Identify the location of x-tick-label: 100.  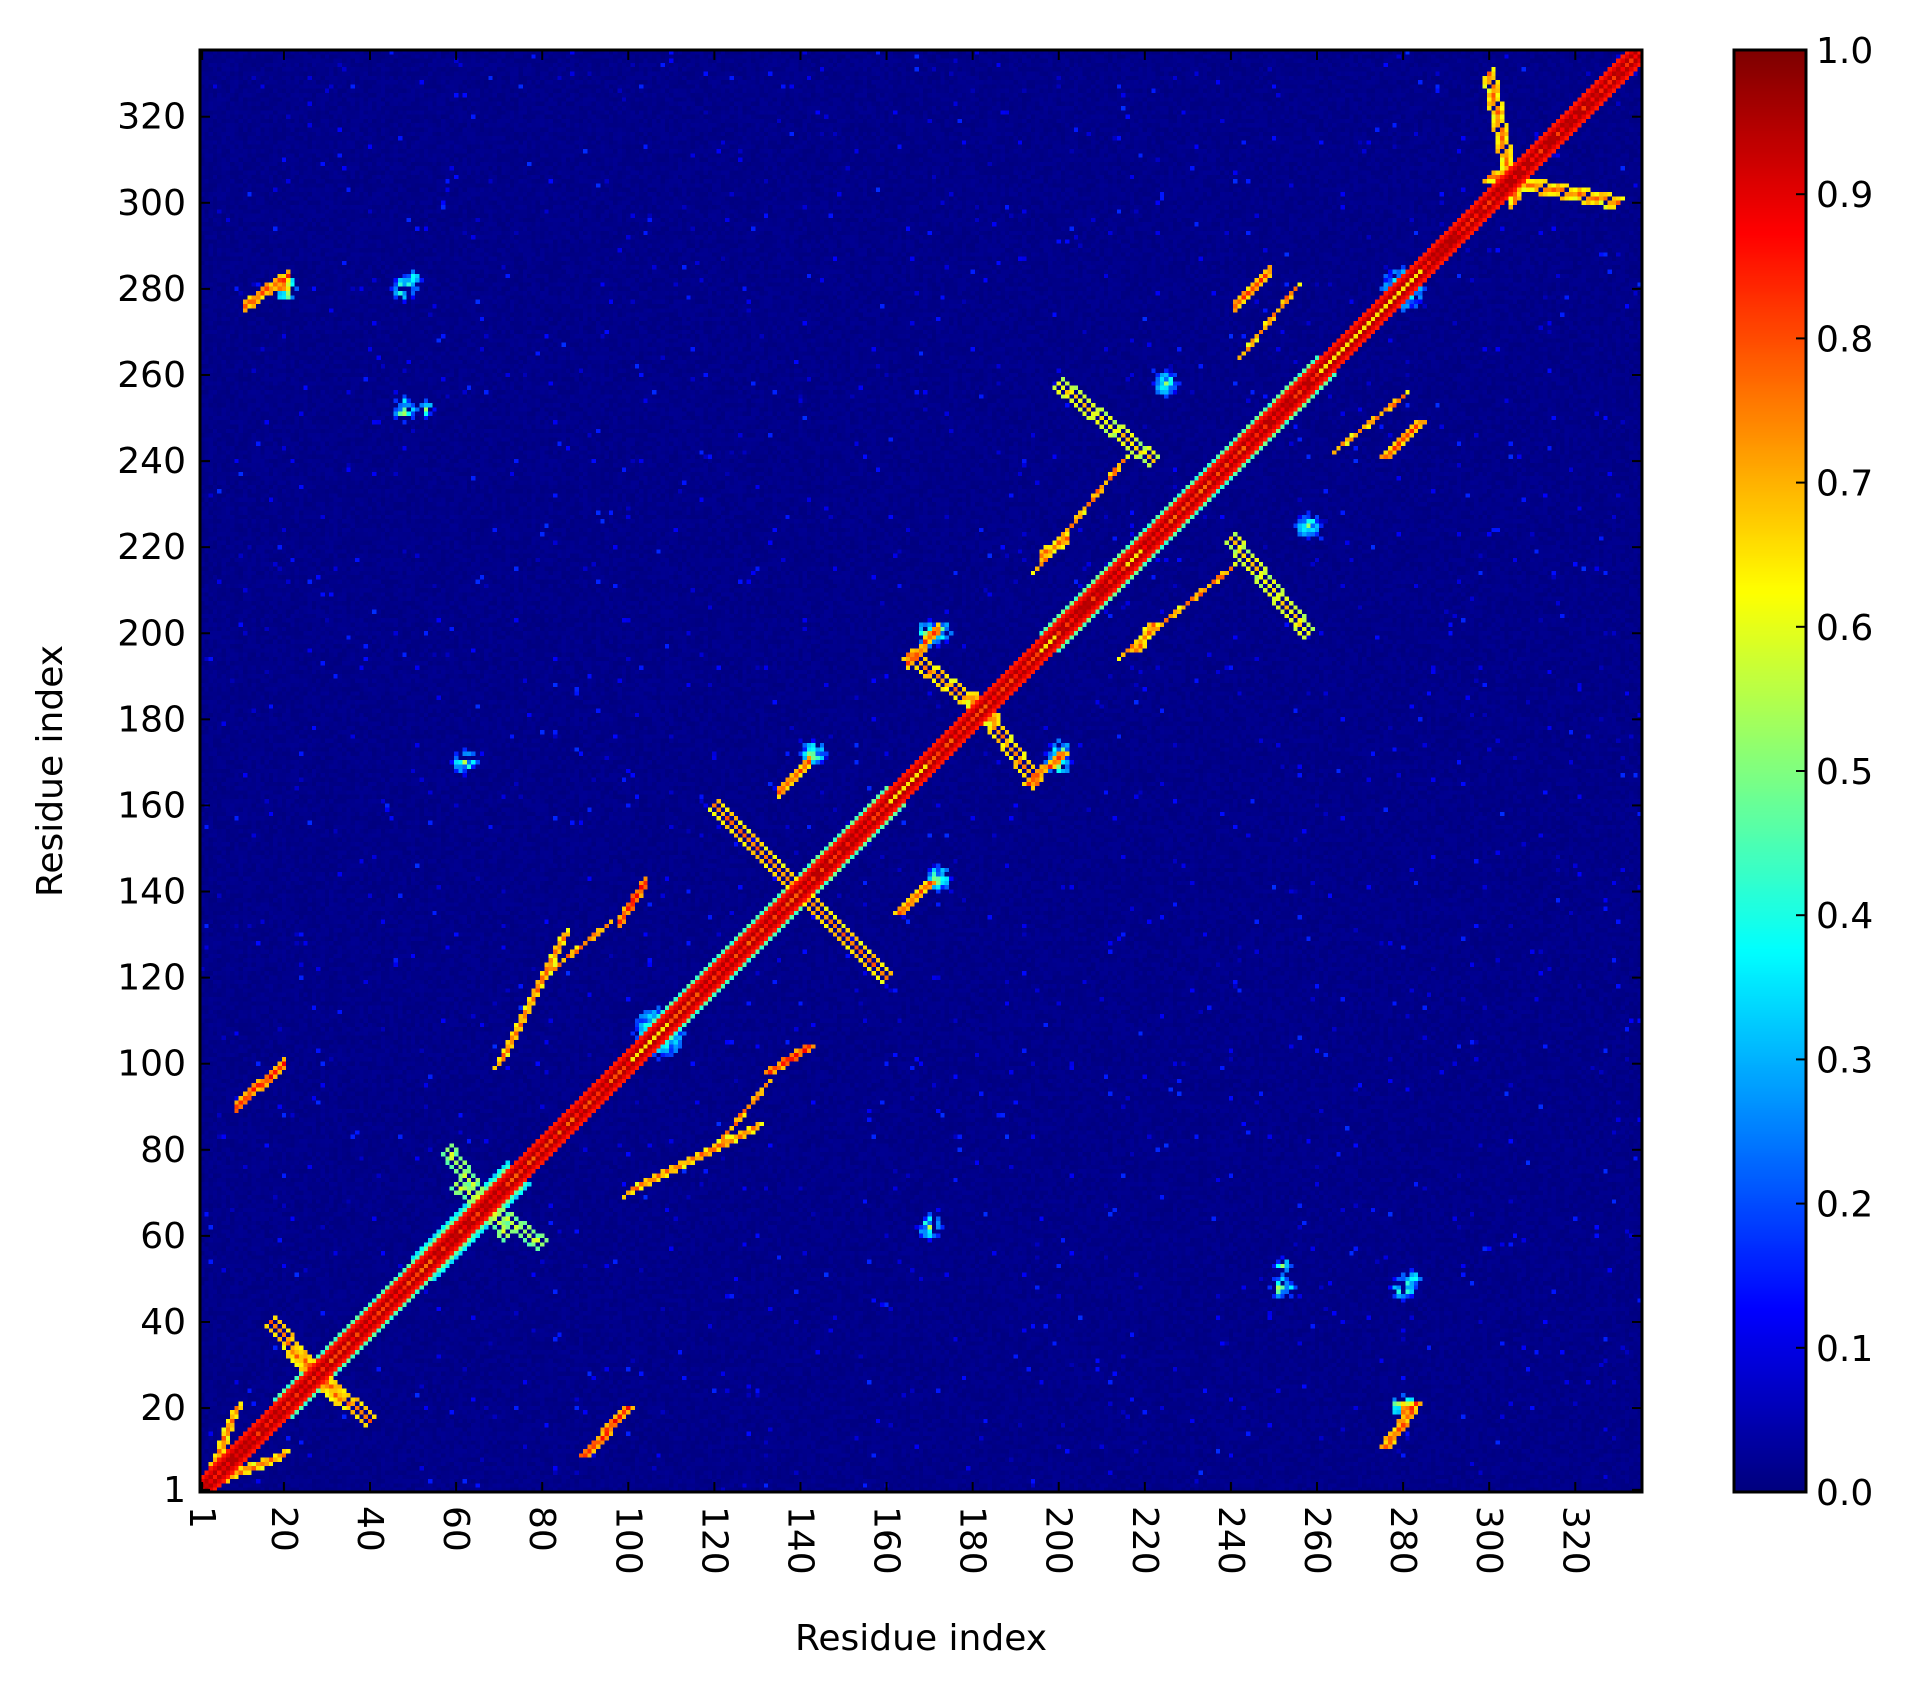
(627, 1540).